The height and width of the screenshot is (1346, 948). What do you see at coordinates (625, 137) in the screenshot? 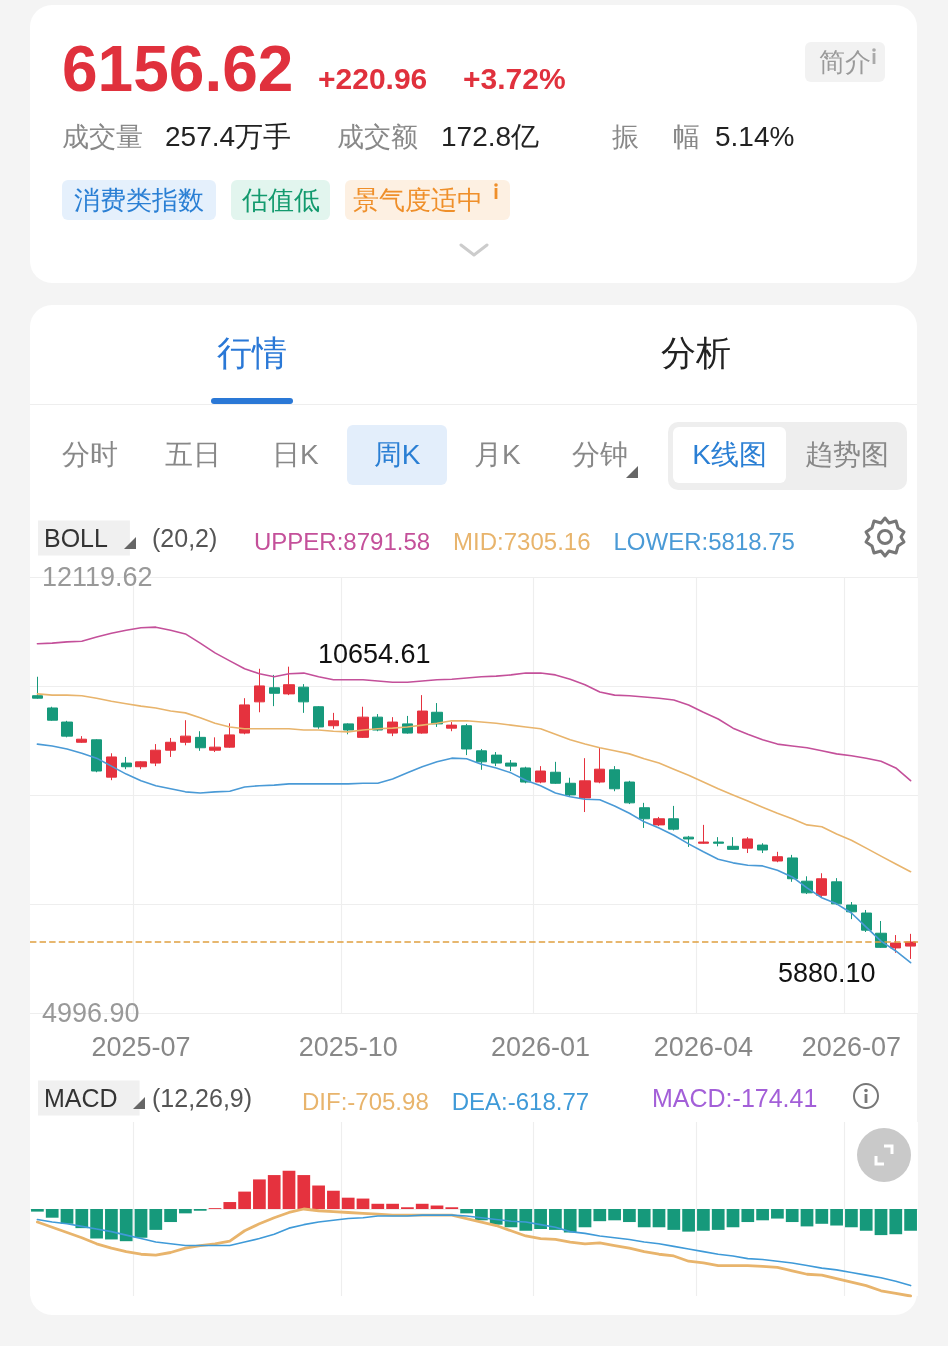
I see `text: 振` at bounding box center [625, 137].